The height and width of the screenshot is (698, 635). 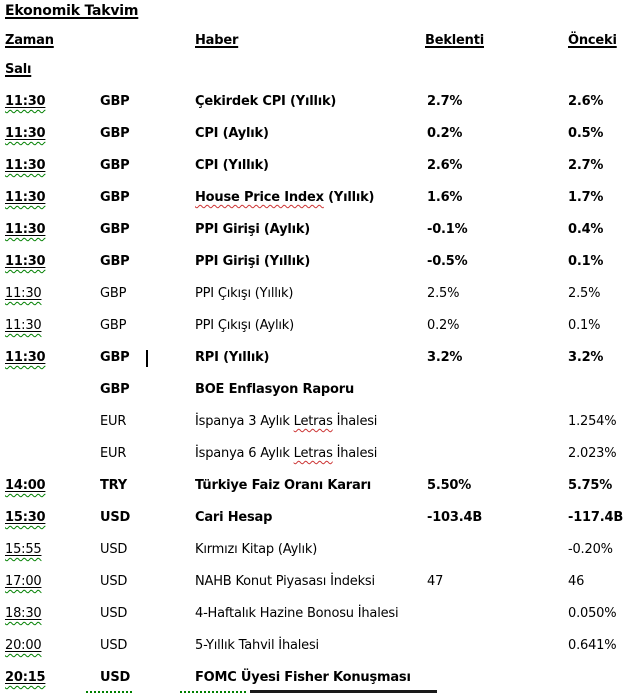 What do you see at coordinates (445, 101) in the screenshot?
I see `forecast-cell: 2.7%` at bounding box center [445, 101].